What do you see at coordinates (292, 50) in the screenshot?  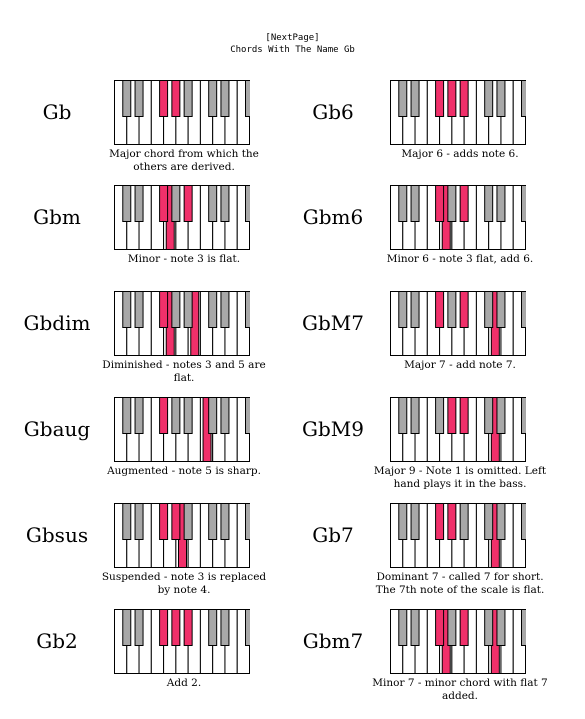 I see `page-title: Chords With The Name Gb` at bounding box center [292, 50].